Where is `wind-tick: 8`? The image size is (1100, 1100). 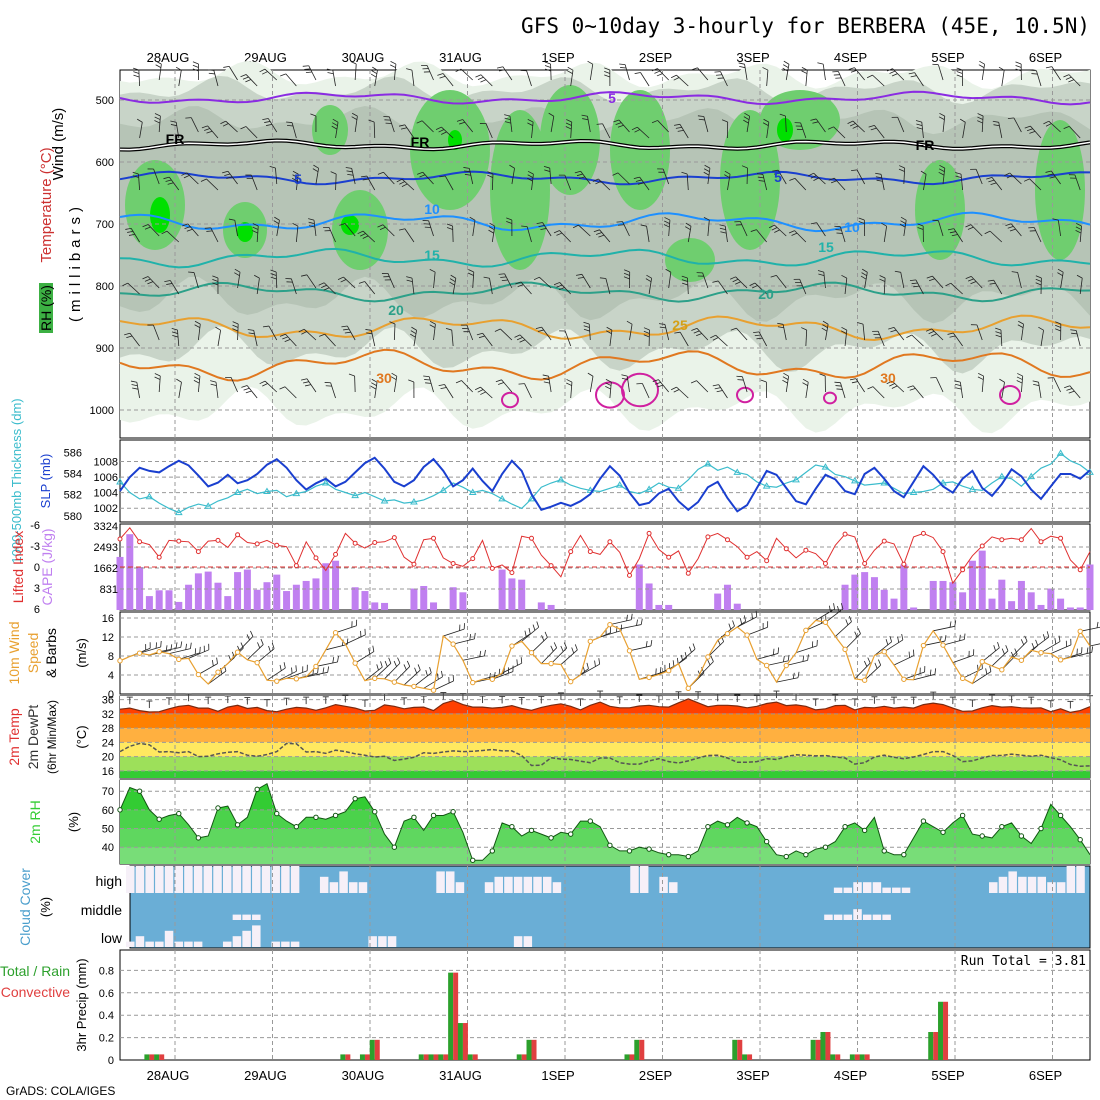 wind-tick: 8 is located at coordinates (111, 657).